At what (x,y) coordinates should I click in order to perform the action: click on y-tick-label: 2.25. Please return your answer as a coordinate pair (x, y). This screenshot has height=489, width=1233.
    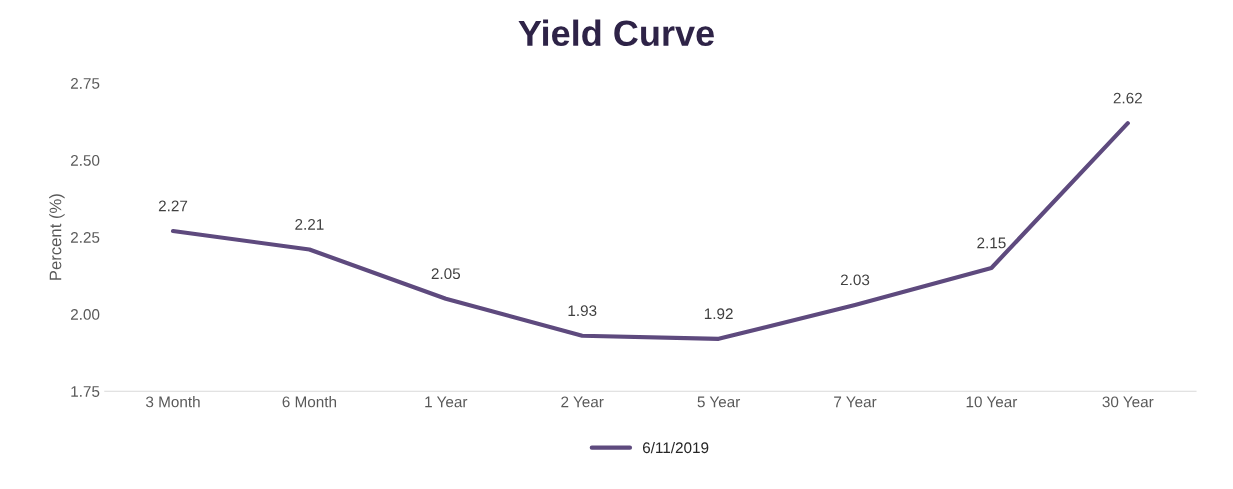
    Looking at the image, I should click on (85, 237).